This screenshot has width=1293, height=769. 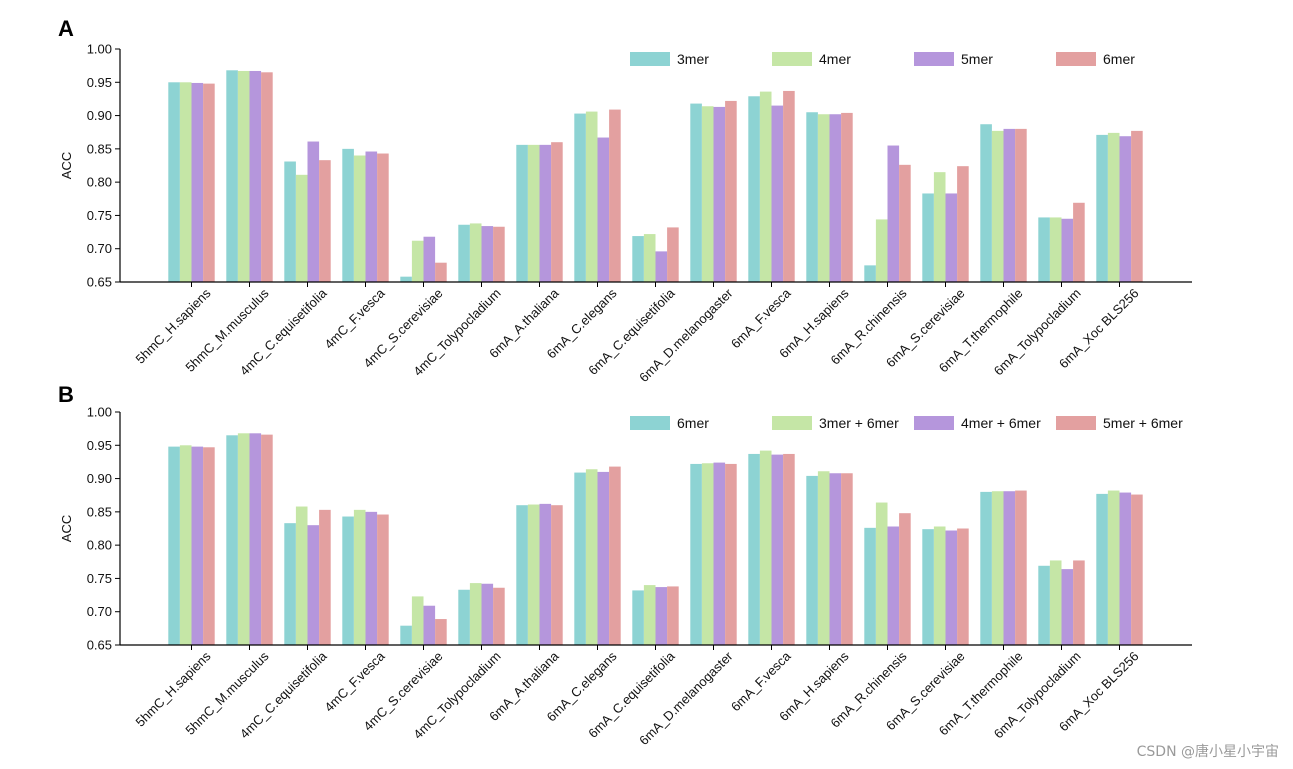 I want to click on panel-letter: A, so click(x=66, y=28).